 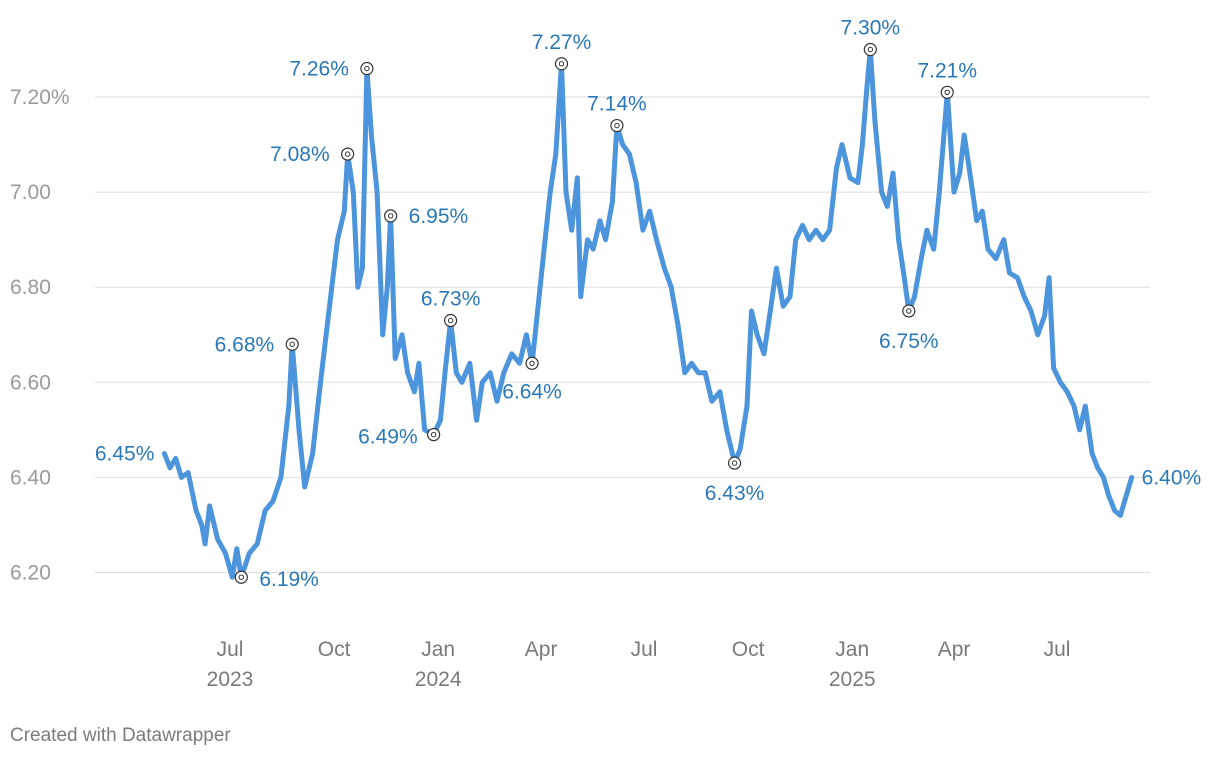 I want to click on annotation-label: 6.45%, so click(x=125, y=454).